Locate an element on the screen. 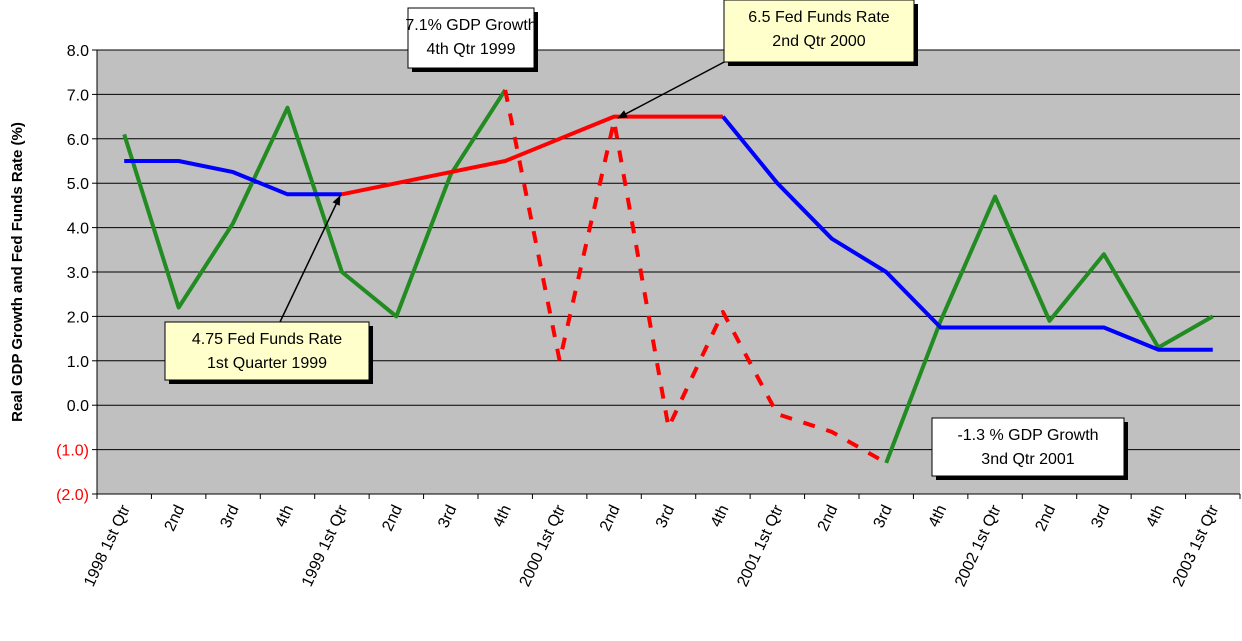 This screenshot has height=641, width=1242. y-tick-label: 3.0 is located at coordinates (78, 273).